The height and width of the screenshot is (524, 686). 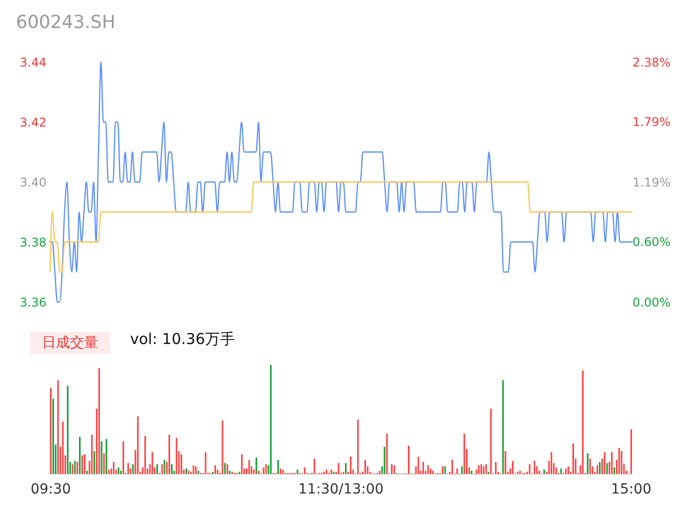 What do you see at coordinates (33, 243) in the screenshot?
I see `y-tick-label: 3.38` at bounding box center [33, 243].